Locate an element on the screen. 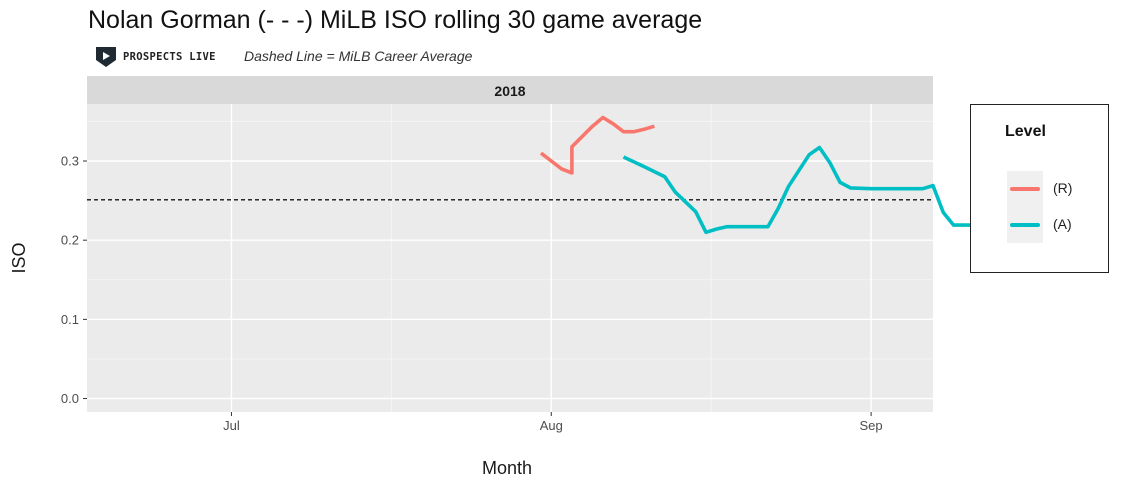 The height and width of the screenshot is (495, 1136). legend-label-r: (R) is located at coordinates (1063, 188).